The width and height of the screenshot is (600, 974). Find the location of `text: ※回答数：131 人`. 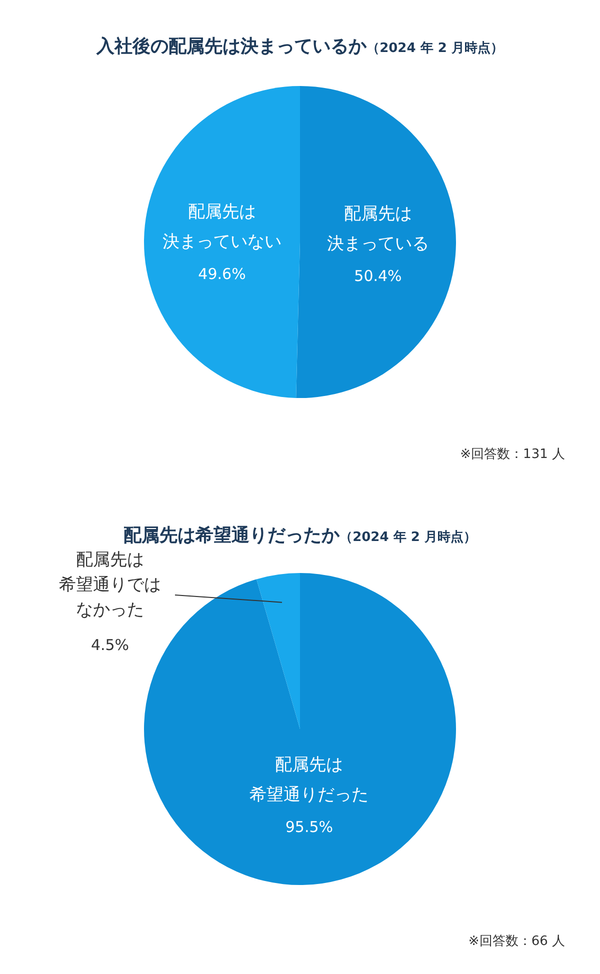

text: ※回答数：131 人 is located at coordinates (512, 454).